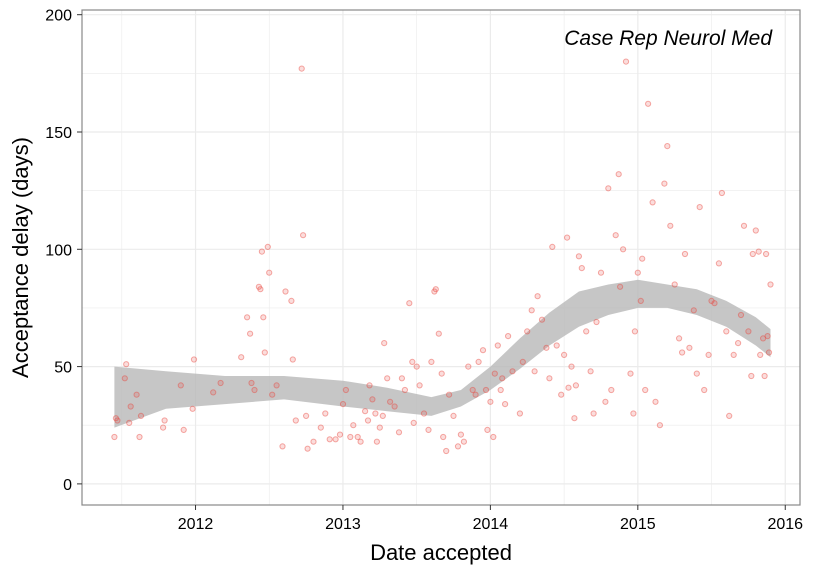 Image resolution: width=825 pixels, height=570 pixels. I want to click on x-tick-label: 2013, so click(343, 524).